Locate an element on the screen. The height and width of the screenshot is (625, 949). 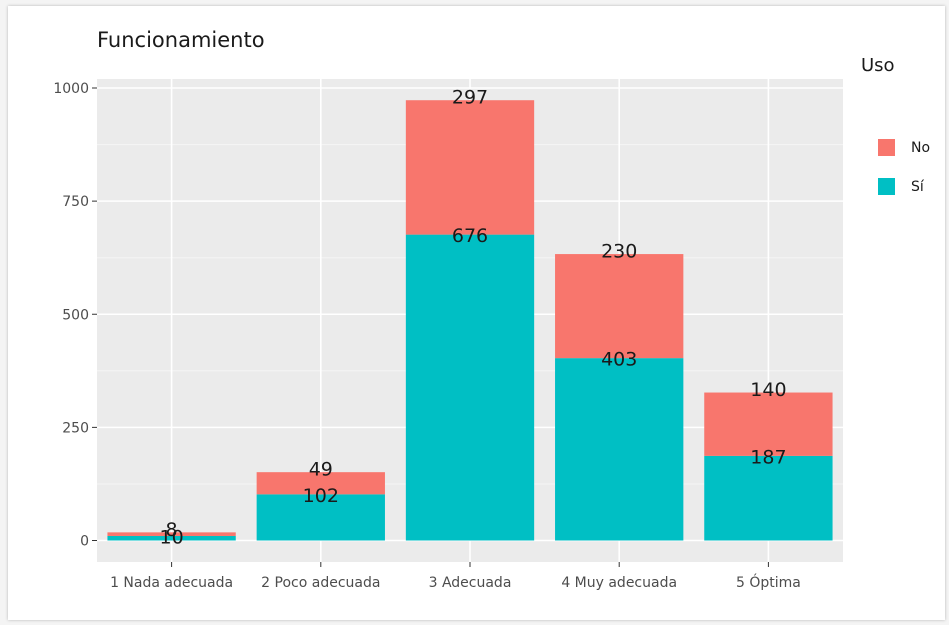
y-tick-label: 500 is located at coordinates (75, 315).